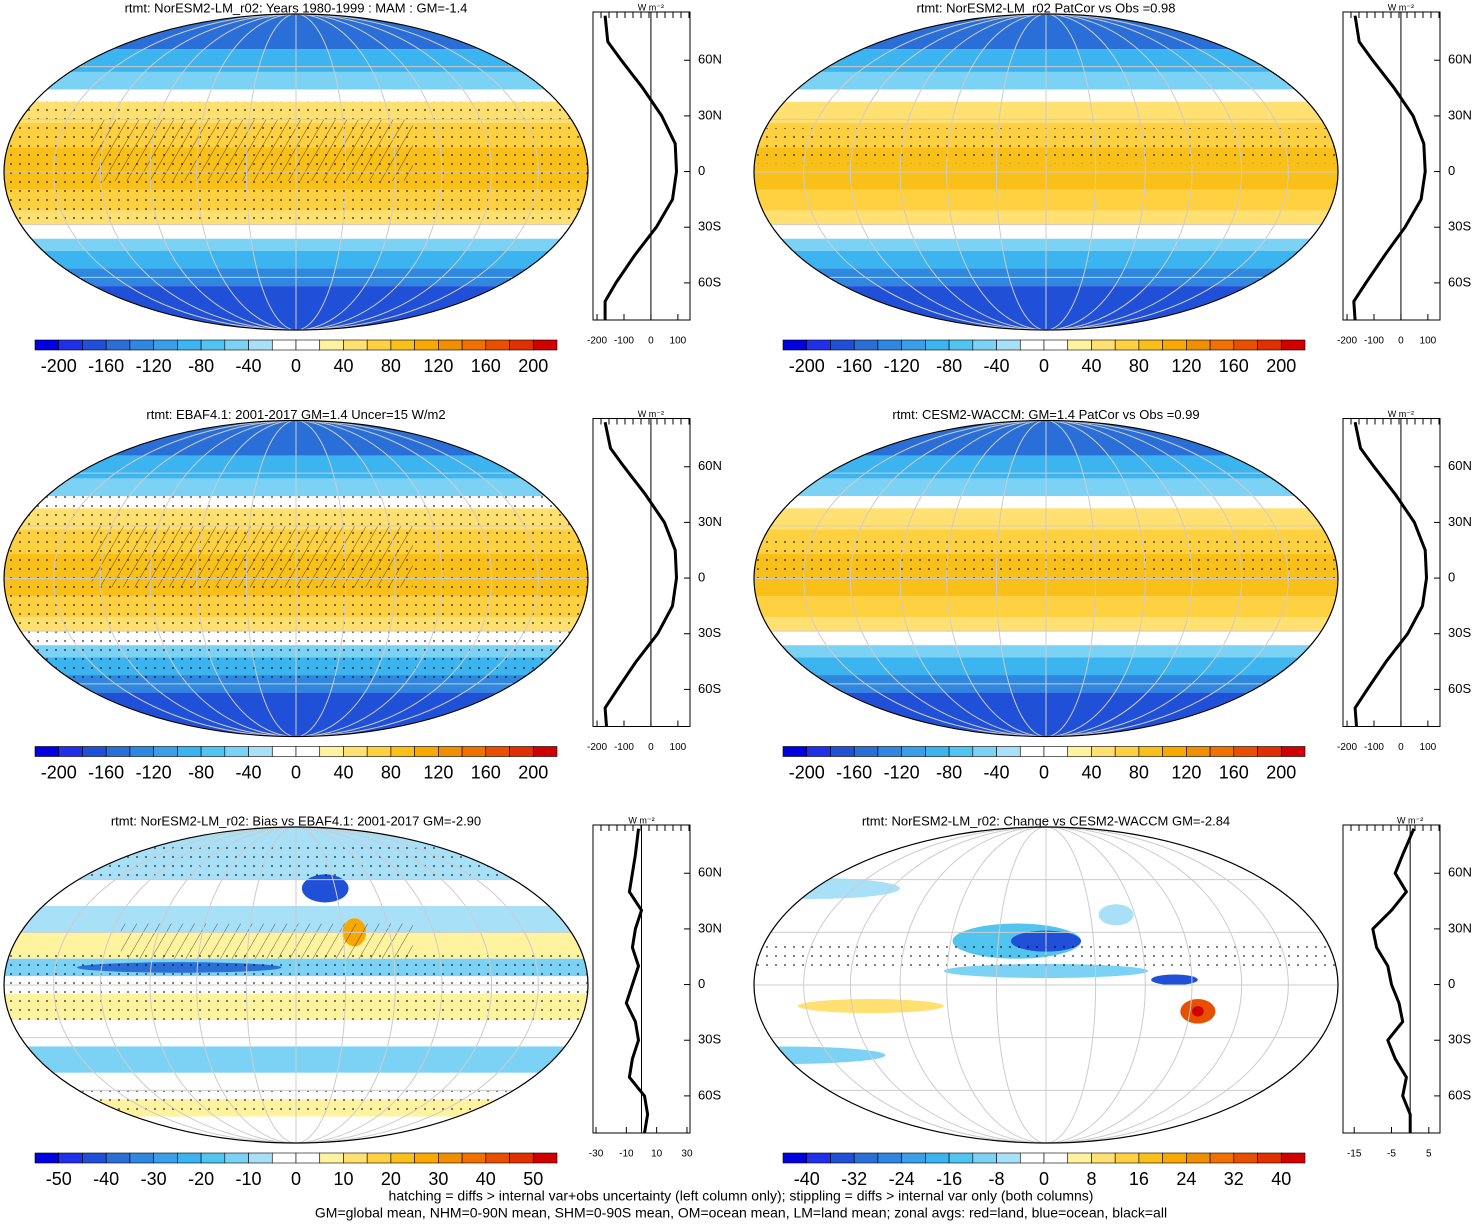 The width and height of the screenshot is (1483, 1226). What do you see at coordinates (343, 366) in the screenshot?
I see `colorbar-label: 40` at bounding box center [343, 366].